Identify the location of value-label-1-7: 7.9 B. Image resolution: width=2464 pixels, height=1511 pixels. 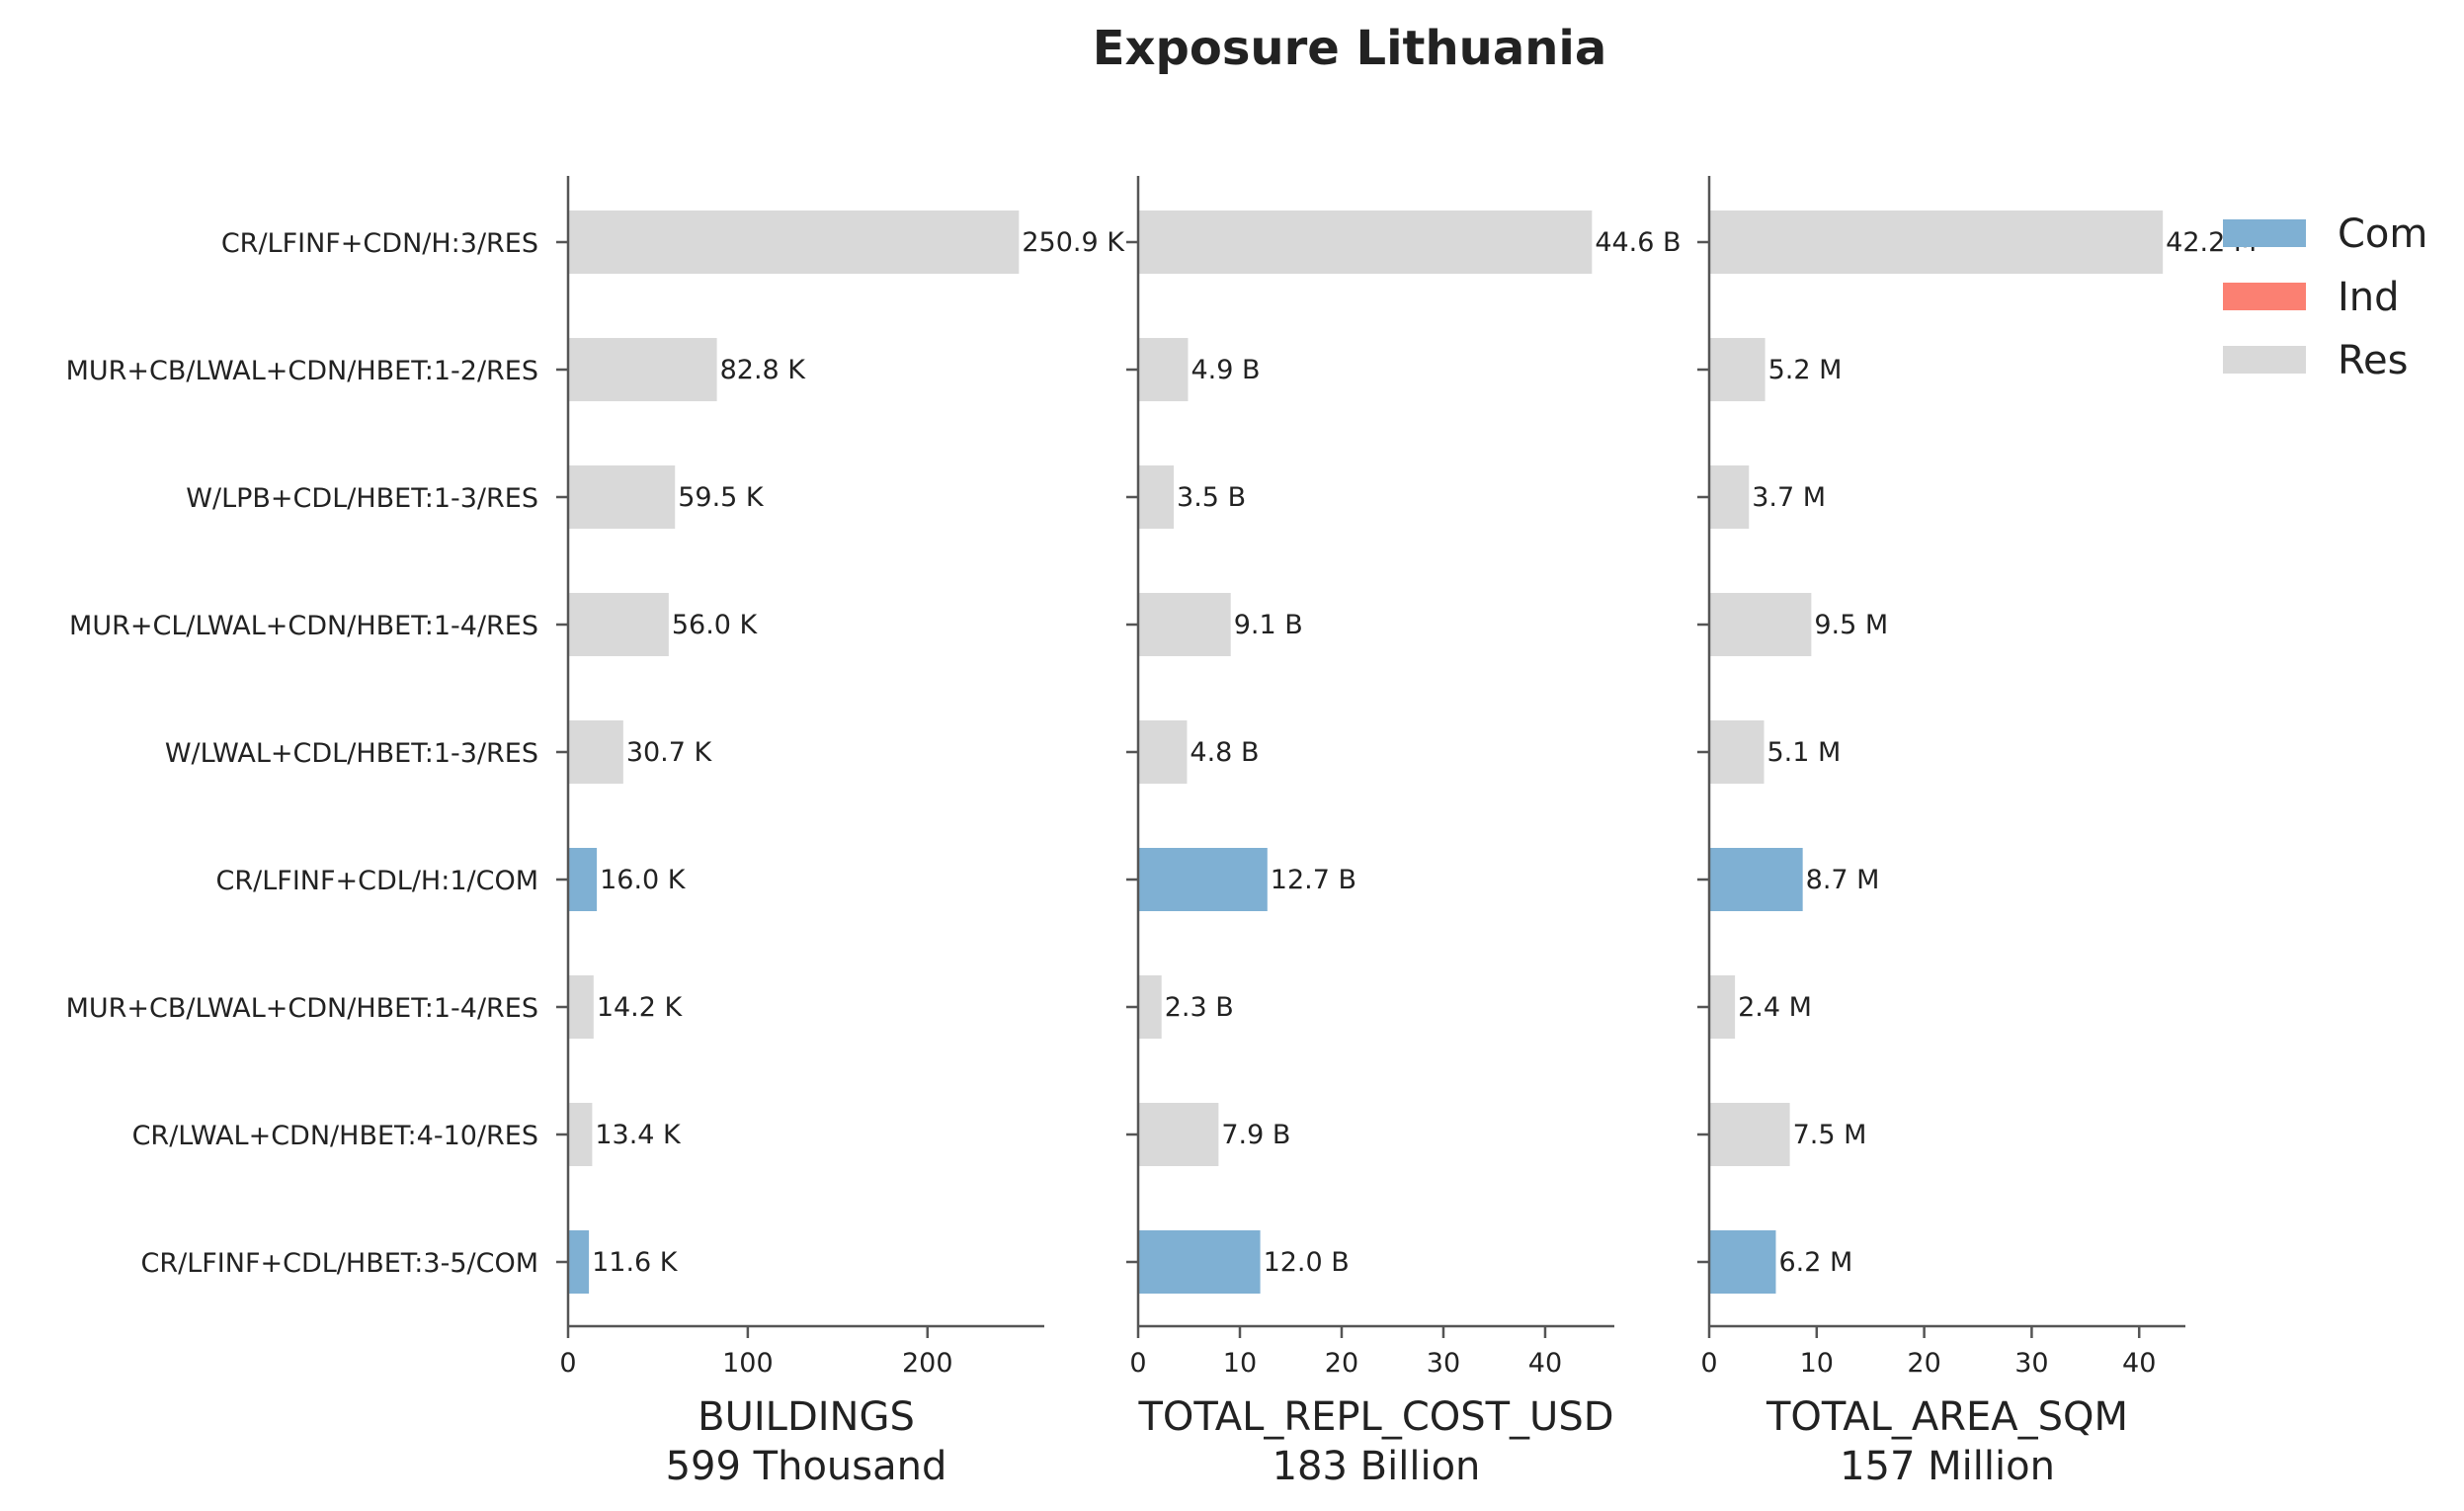
(1255, 1135).